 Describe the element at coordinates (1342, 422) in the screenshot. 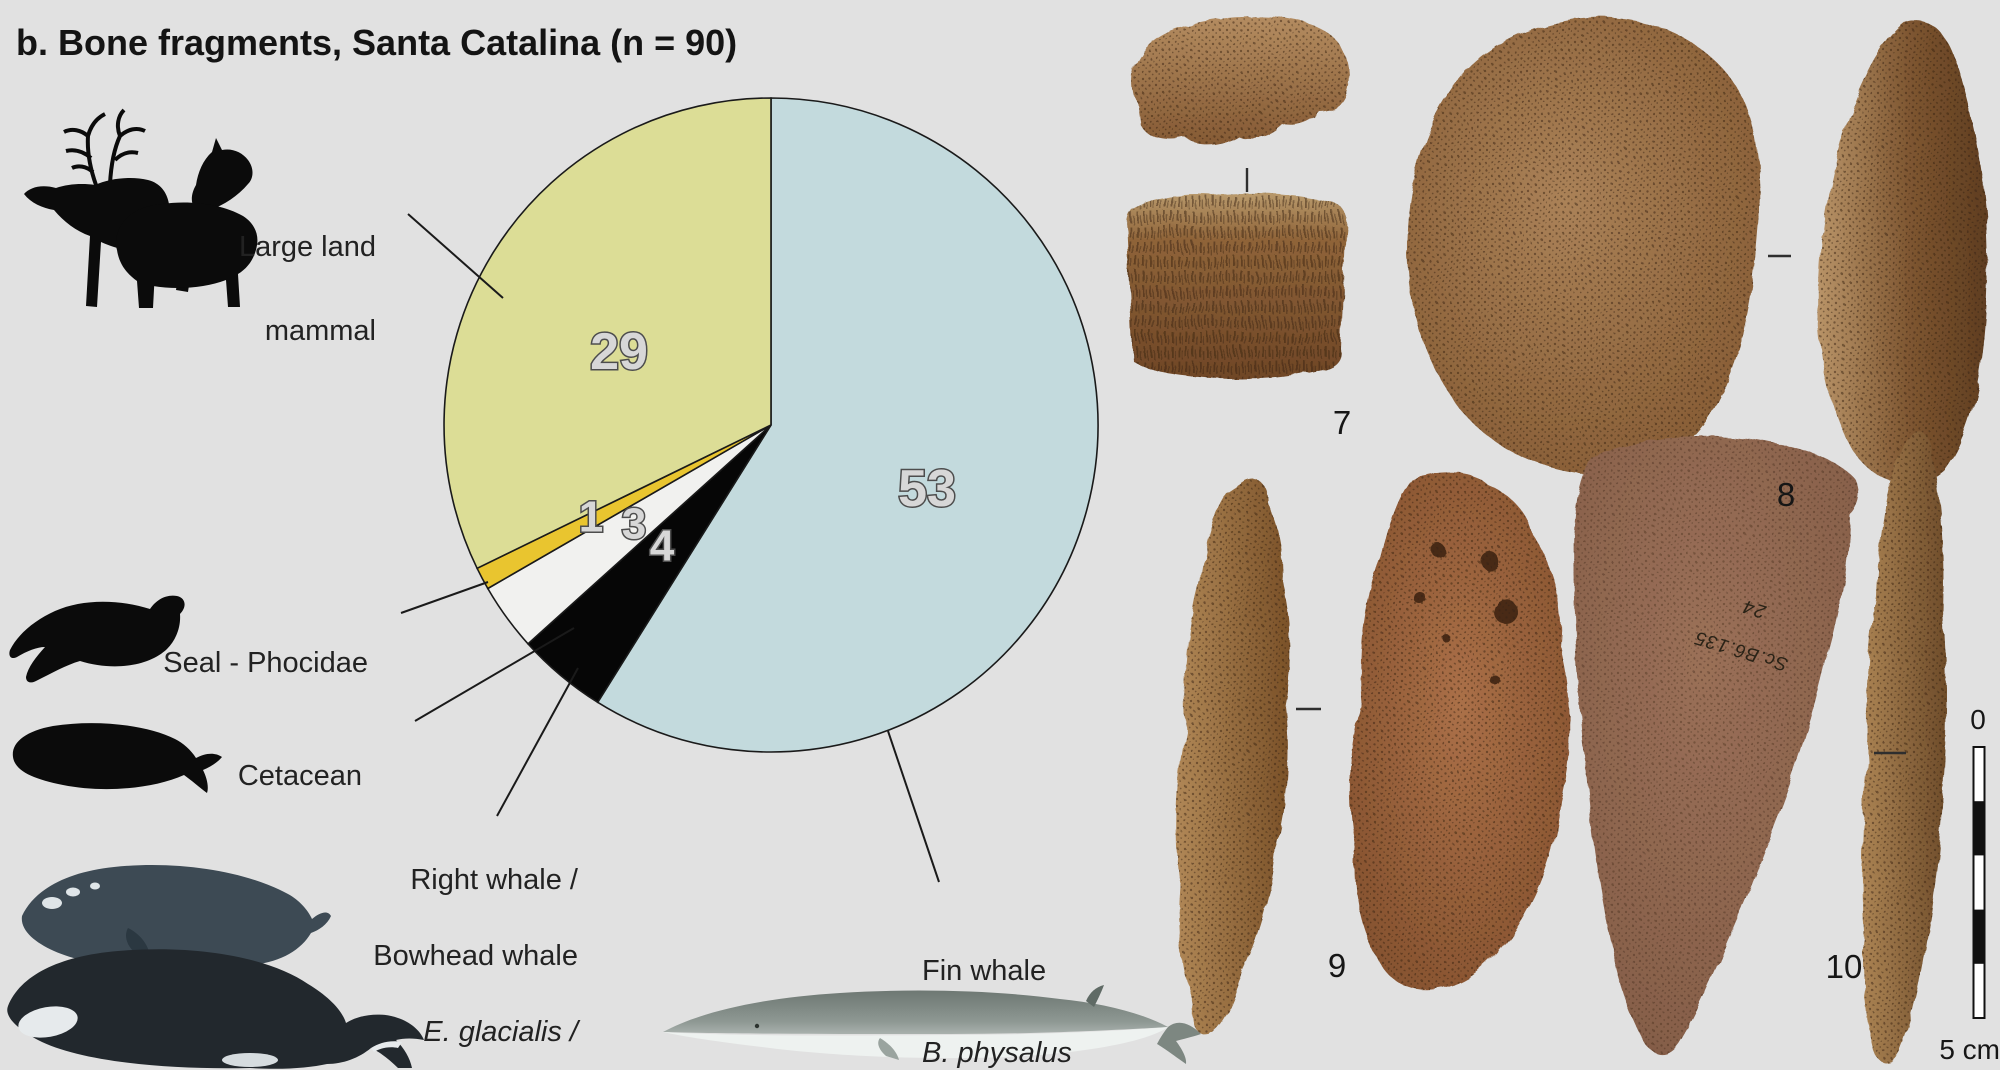

I see `specimen-number-7: 7` at that location.